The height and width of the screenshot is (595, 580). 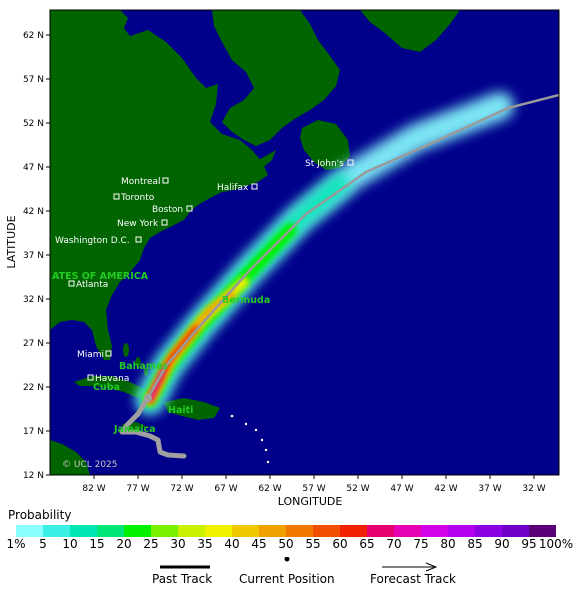 I want to click on probability-tick-label: 80, so click(x=448, y=544).